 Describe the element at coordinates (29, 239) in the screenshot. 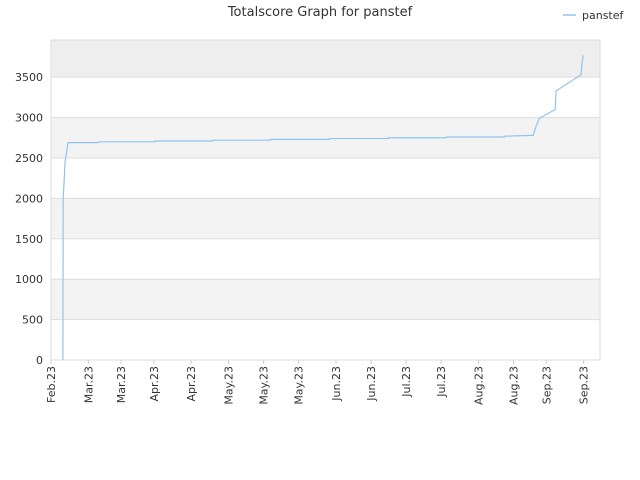

I see `y-tick-label: 1500` at that location.